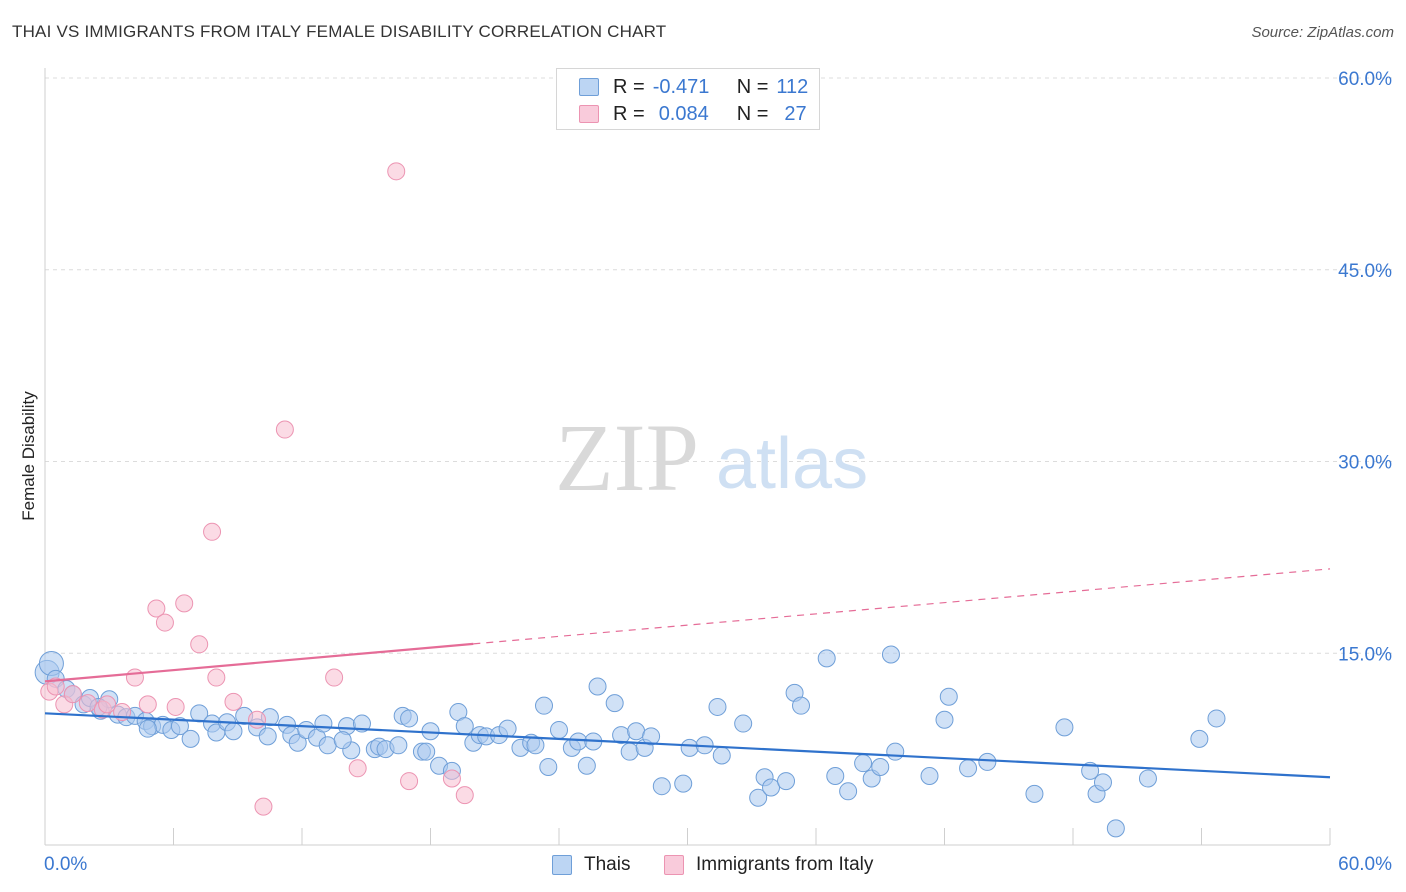  I want to click on watermark-zip: ZIP, so click(627, 457).